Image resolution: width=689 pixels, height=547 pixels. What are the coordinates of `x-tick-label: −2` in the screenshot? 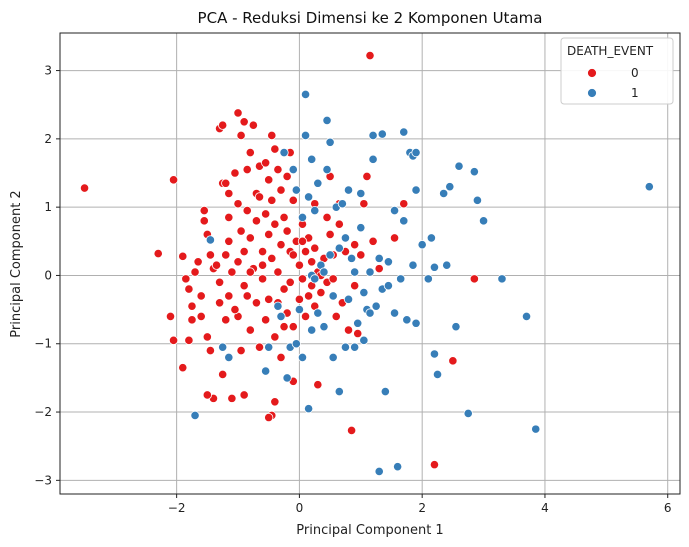 It's located at (177, 508).